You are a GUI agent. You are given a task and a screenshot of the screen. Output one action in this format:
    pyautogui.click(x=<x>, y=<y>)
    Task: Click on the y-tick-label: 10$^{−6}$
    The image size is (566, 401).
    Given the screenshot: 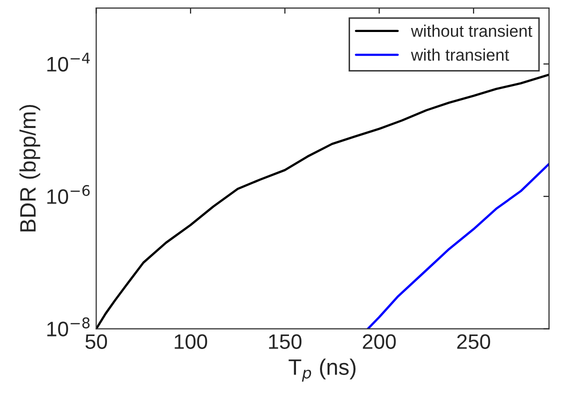 What is the action you would take?
    pyautogui.click(x=68, y=194)
    